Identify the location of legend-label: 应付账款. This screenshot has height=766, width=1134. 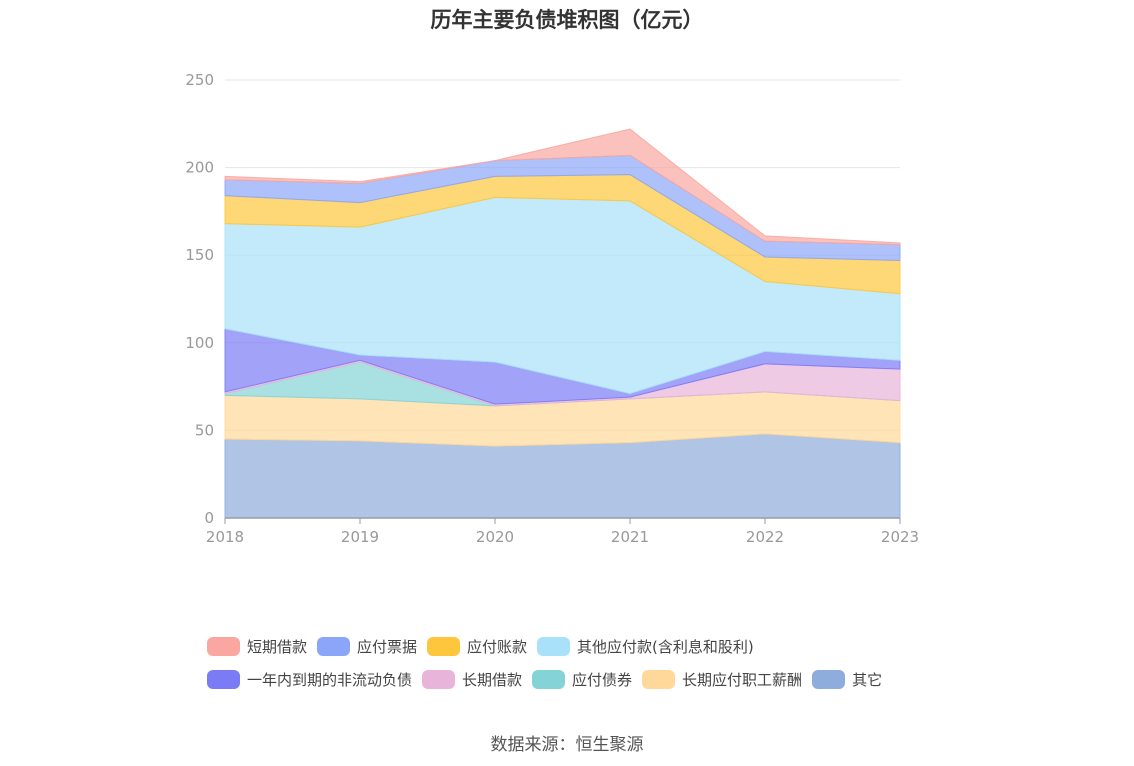
(497, 647).